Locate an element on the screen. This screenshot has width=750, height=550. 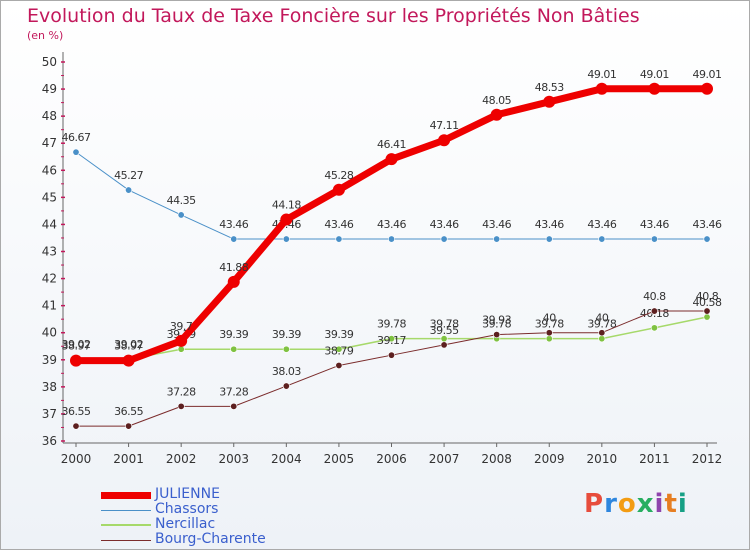
logo-letter: o is located at coordinates (627, 504).